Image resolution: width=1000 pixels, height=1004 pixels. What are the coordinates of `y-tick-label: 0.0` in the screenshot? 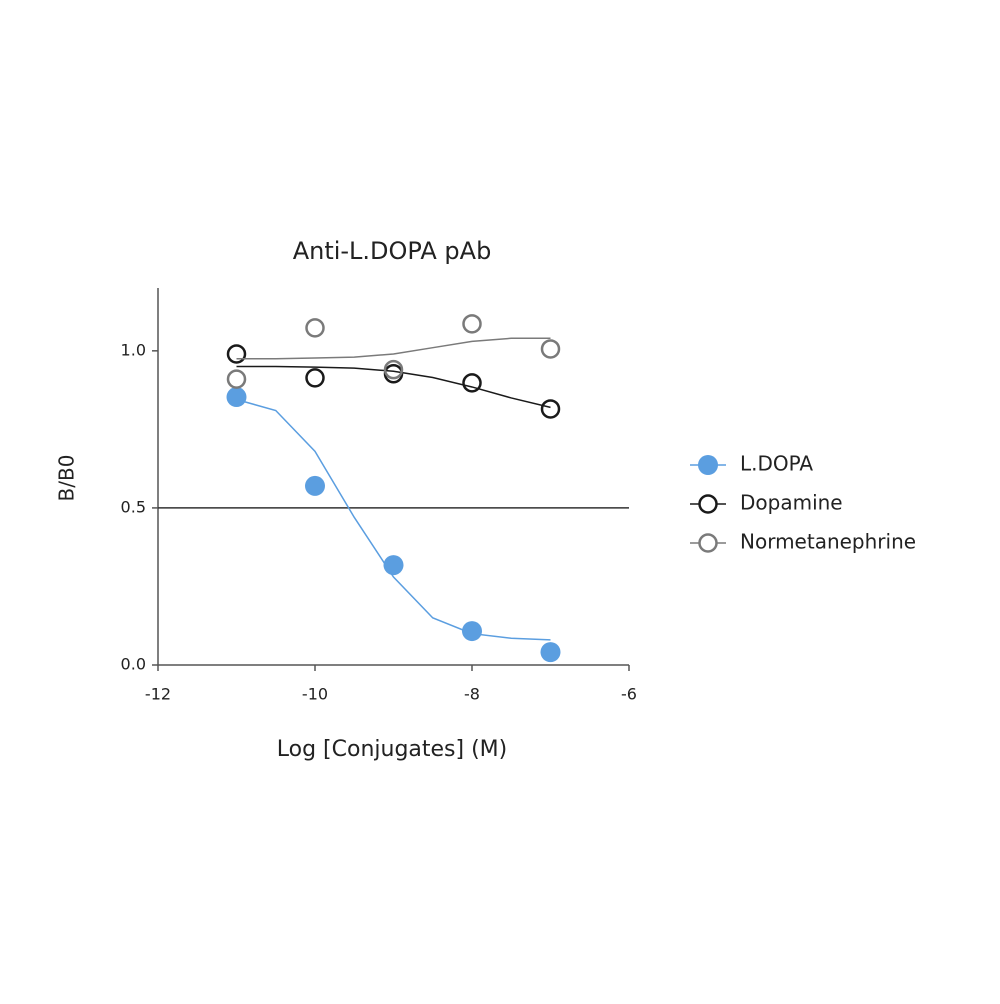 It's located at (133, 664).